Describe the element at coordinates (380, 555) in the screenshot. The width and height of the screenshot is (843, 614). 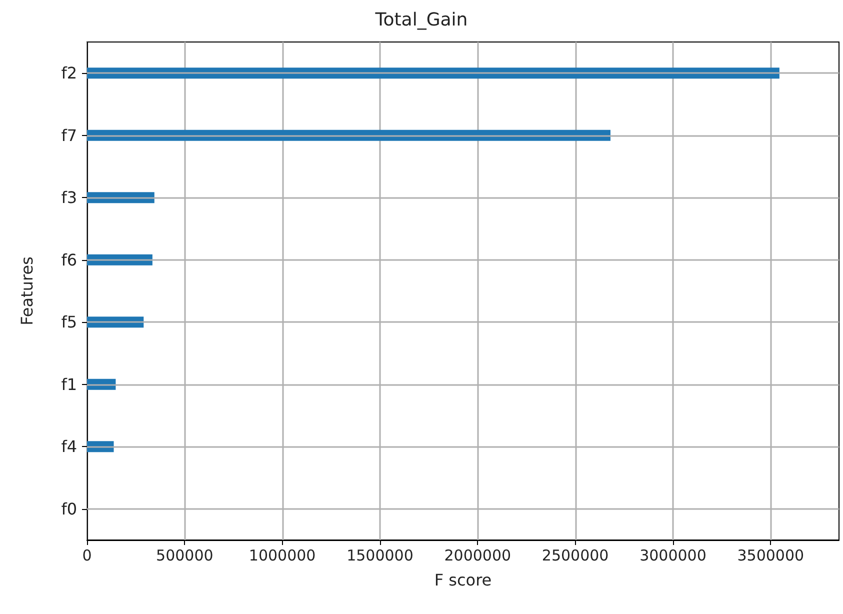
I see `x-tick-label: 1500000` at that location.